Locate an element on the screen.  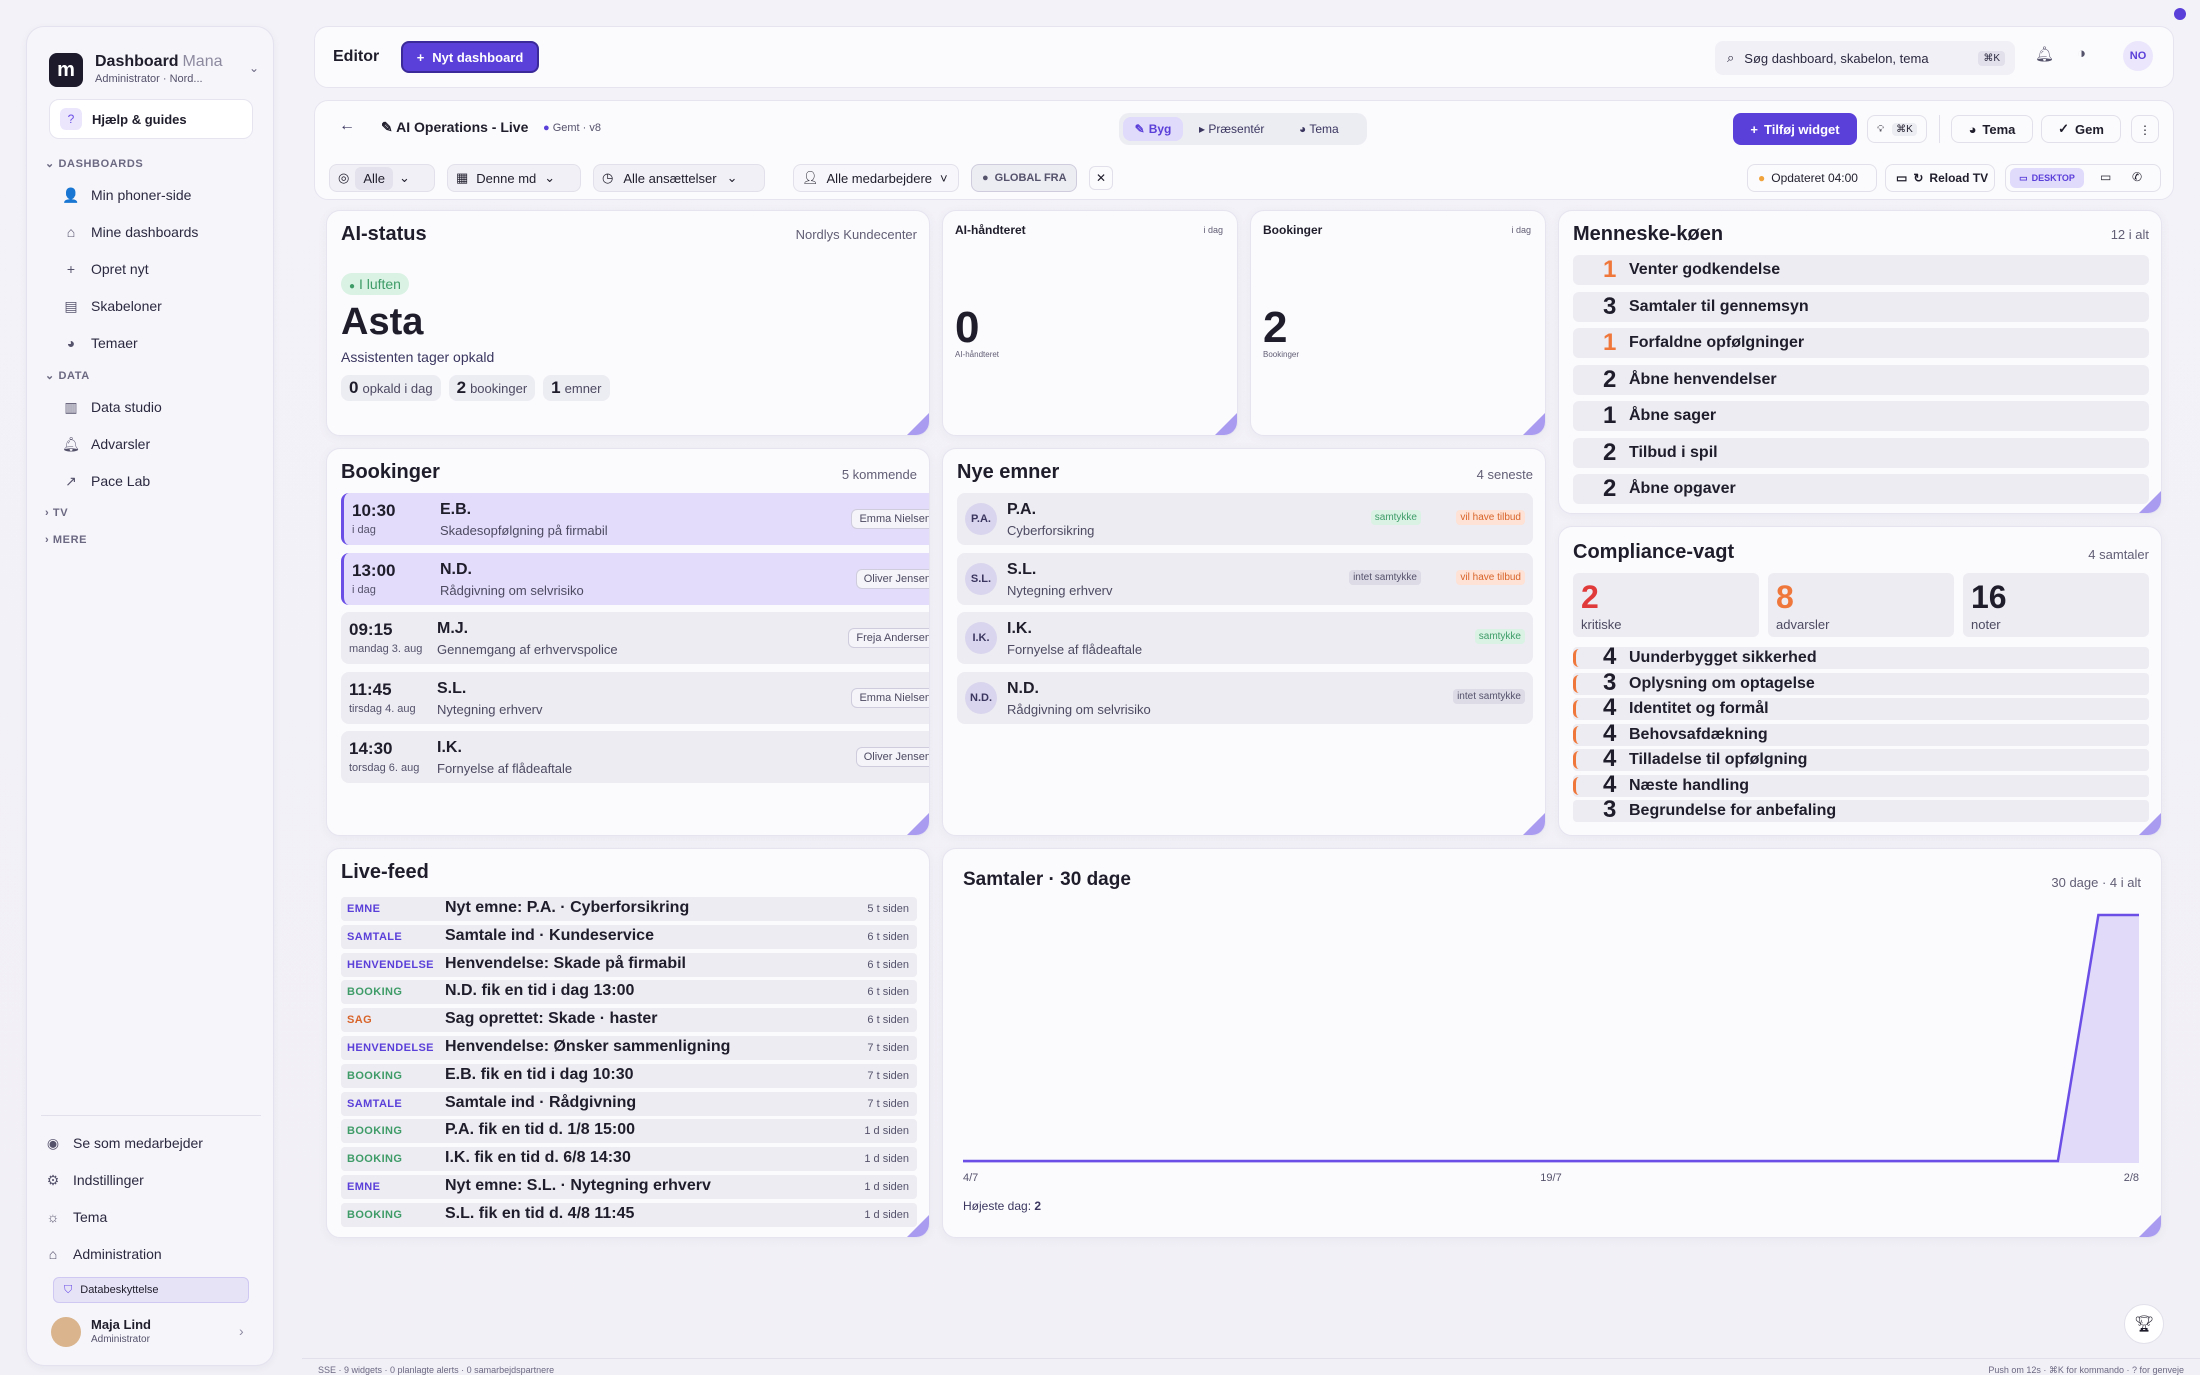
privacy-badge: ⛉ Databeskyttelse is located at coordinates (151, 1290).